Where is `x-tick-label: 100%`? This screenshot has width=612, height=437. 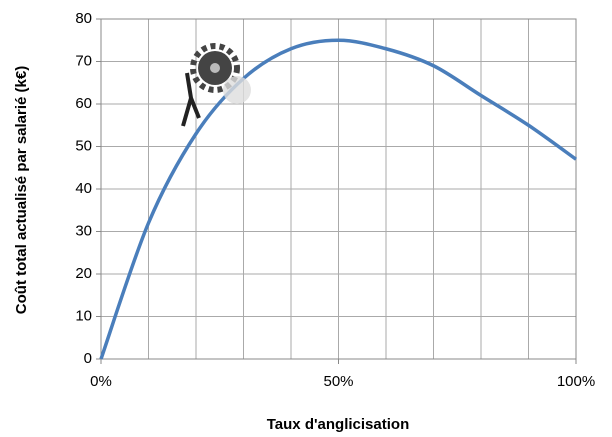
x-tick-label: 100% is located at coordinates (576, 381).